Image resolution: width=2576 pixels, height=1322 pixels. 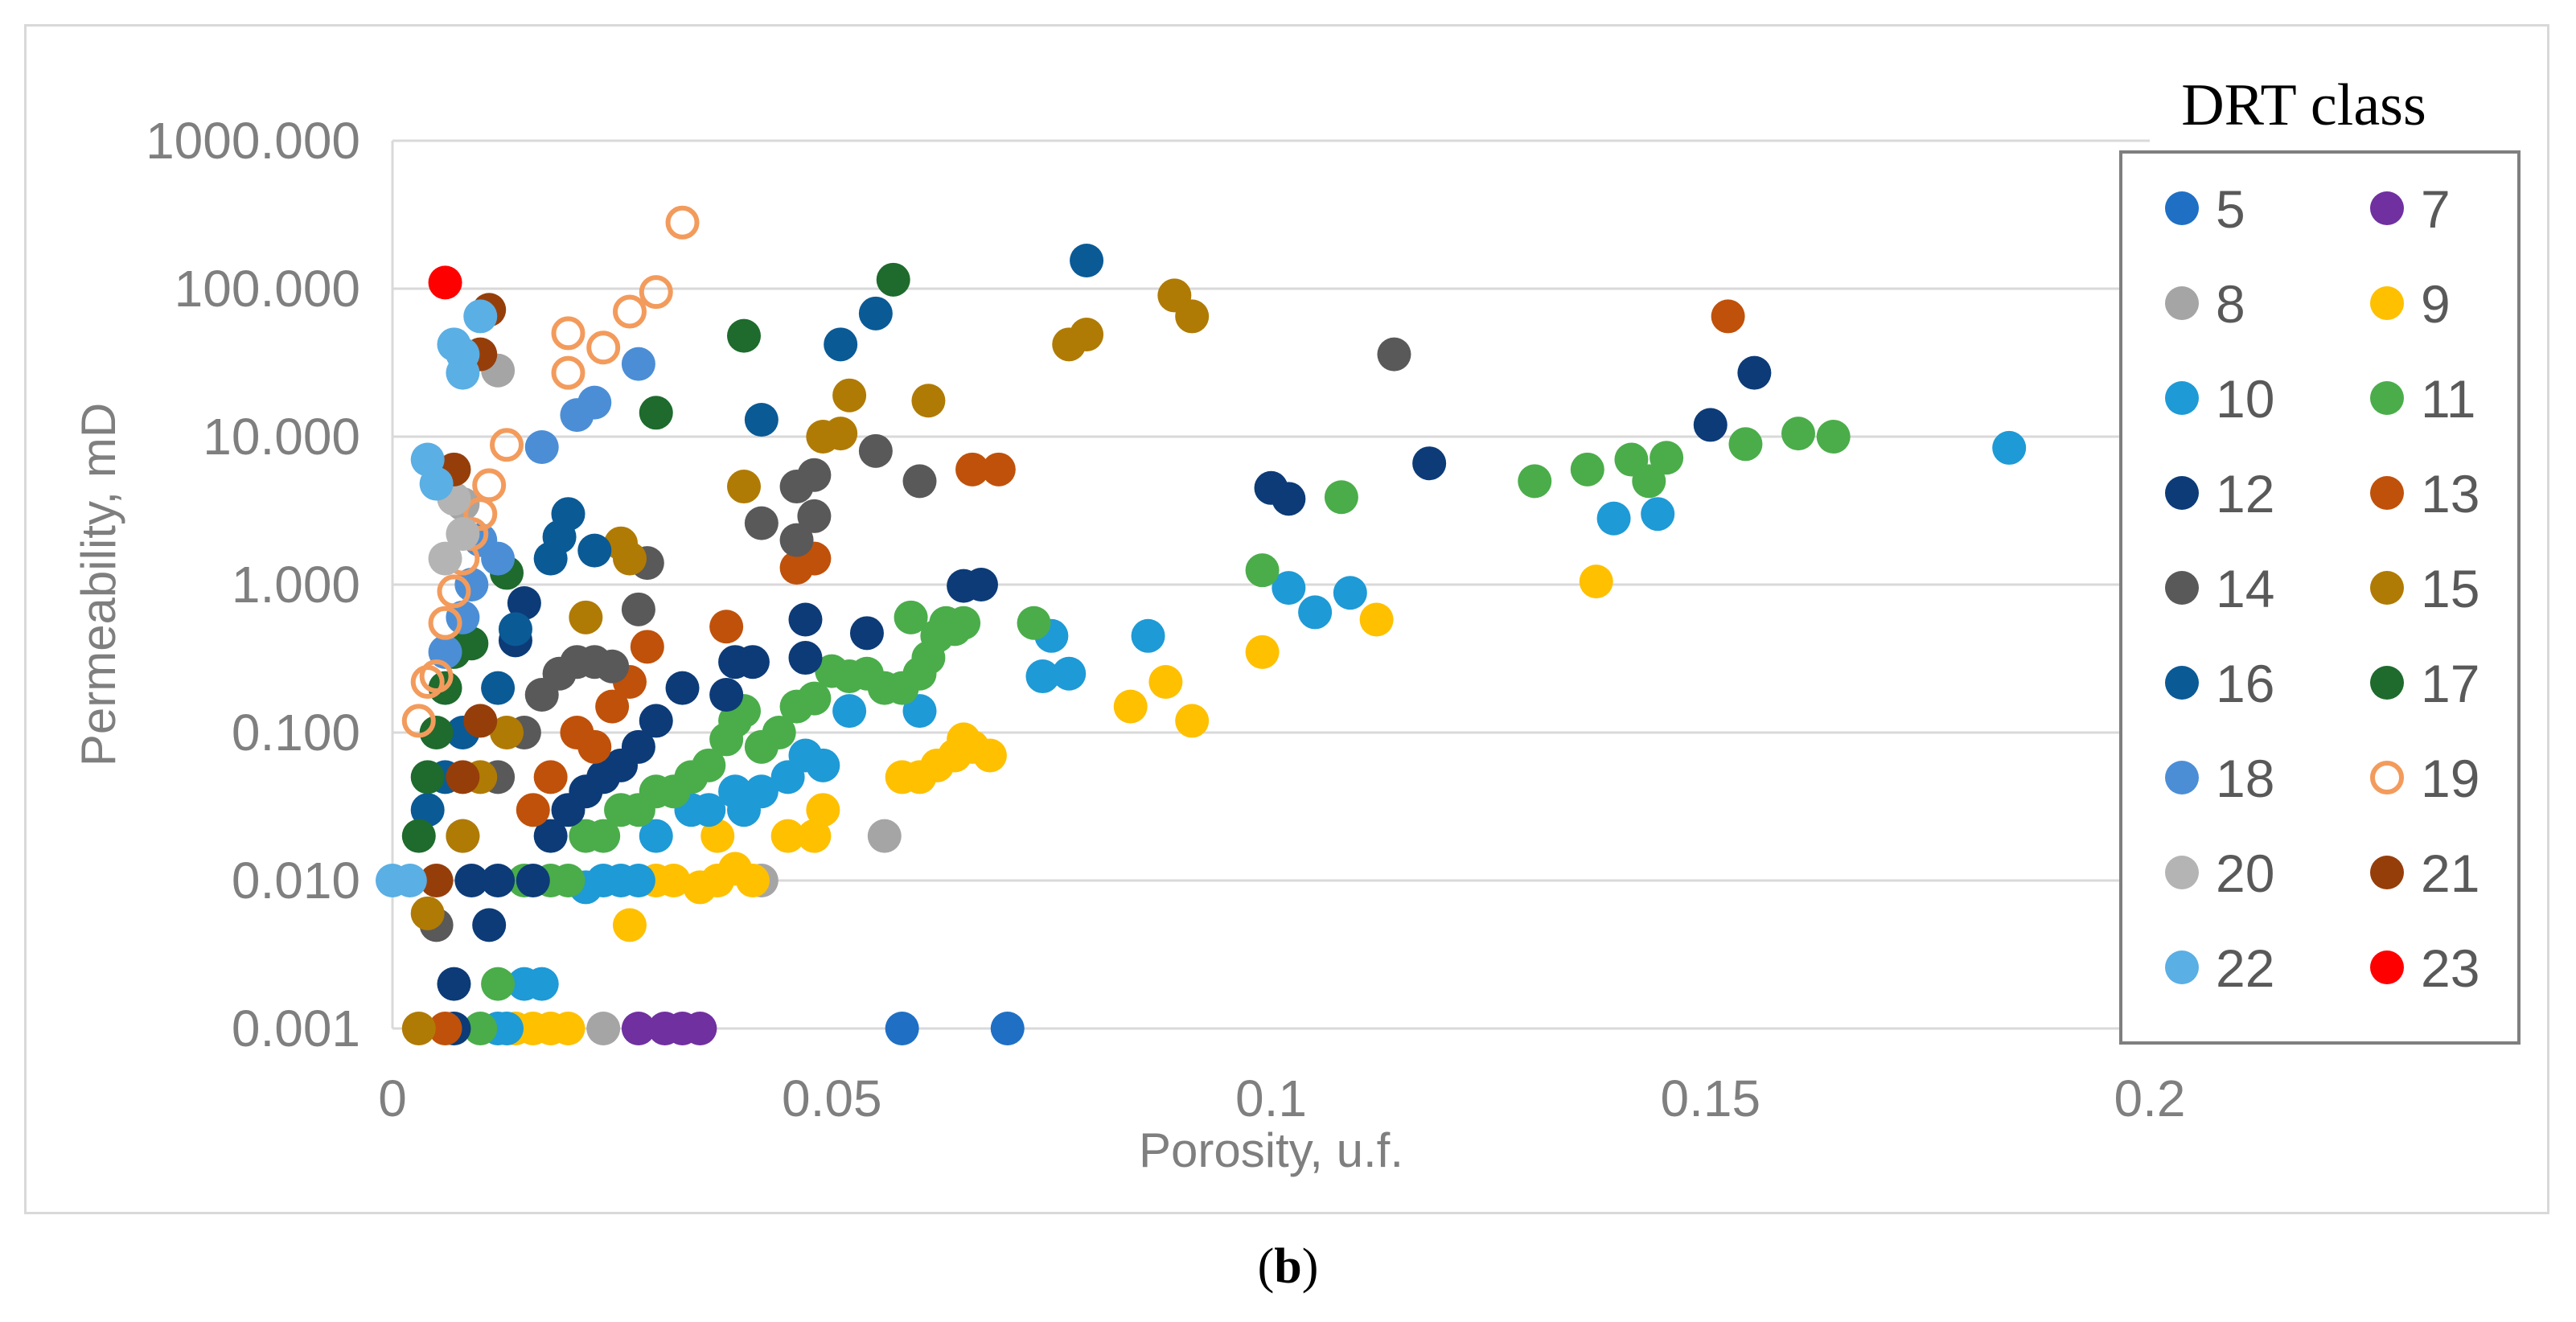 I want to click on legend-label-12: 12, so click(x=2245, y=493).